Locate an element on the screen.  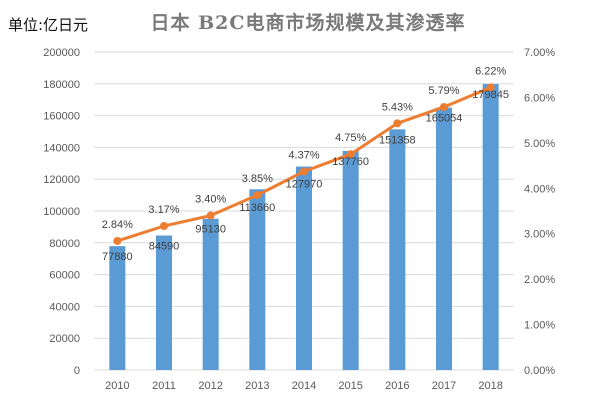
line-data-label: 3.85% is located at coordinates (257, 179).